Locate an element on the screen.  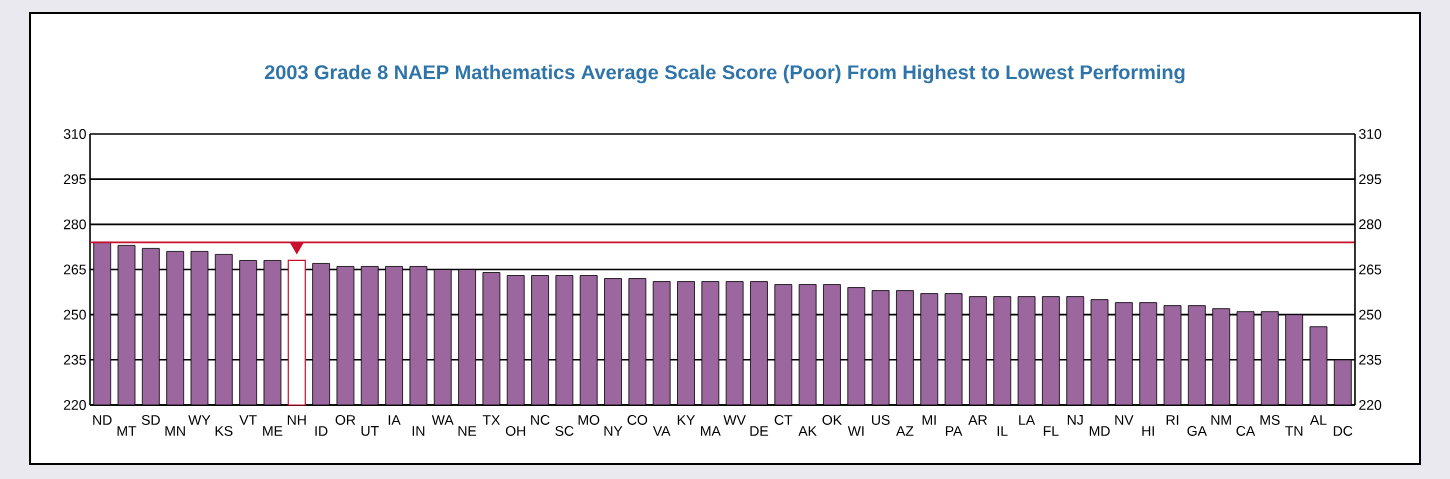
x-tick-label: IN is located at coordinates (418, 431).